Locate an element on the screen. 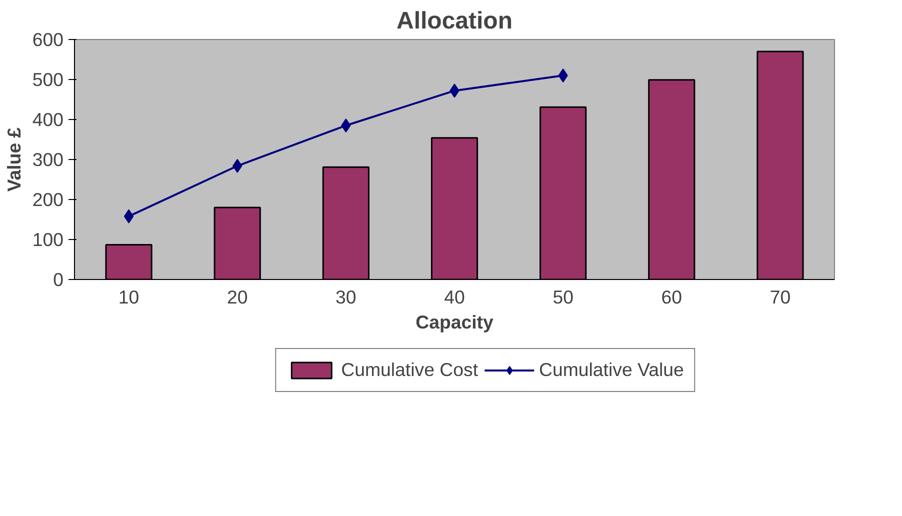  legend-label: Cumulative Value is located at coordinates (611, 370).